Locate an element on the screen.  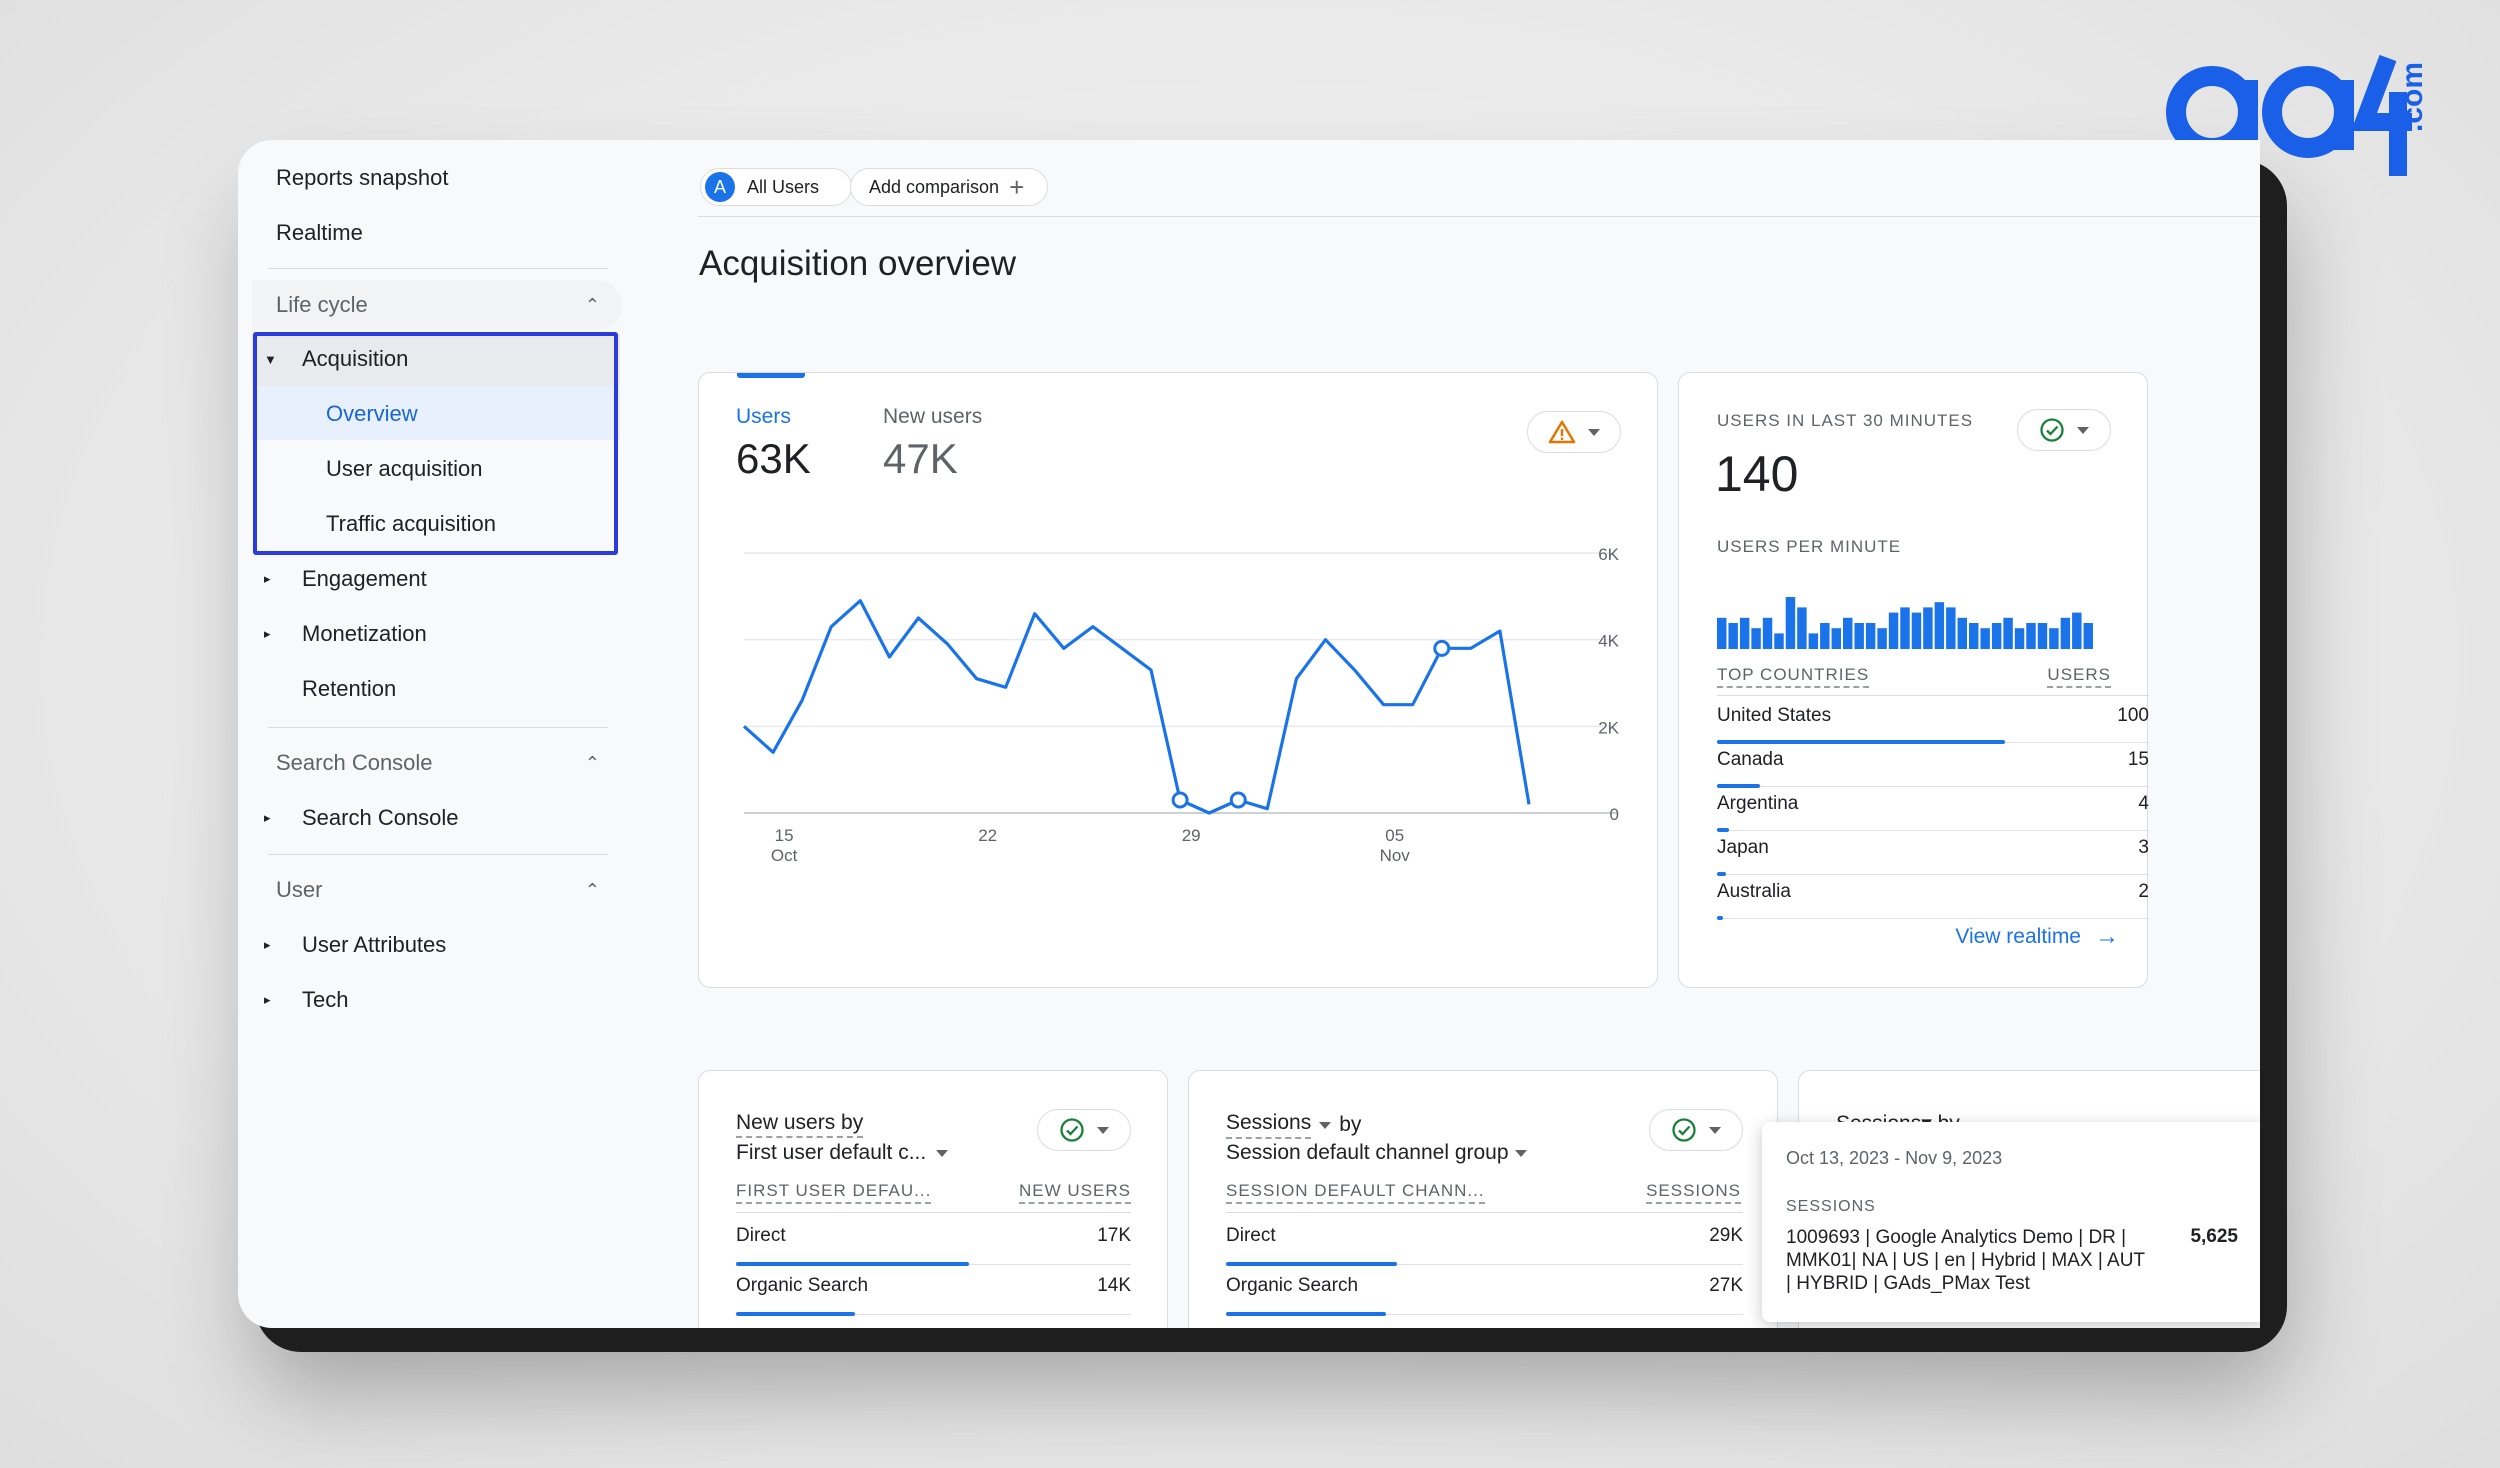
highlight-box is located at coordinates (435, 443).